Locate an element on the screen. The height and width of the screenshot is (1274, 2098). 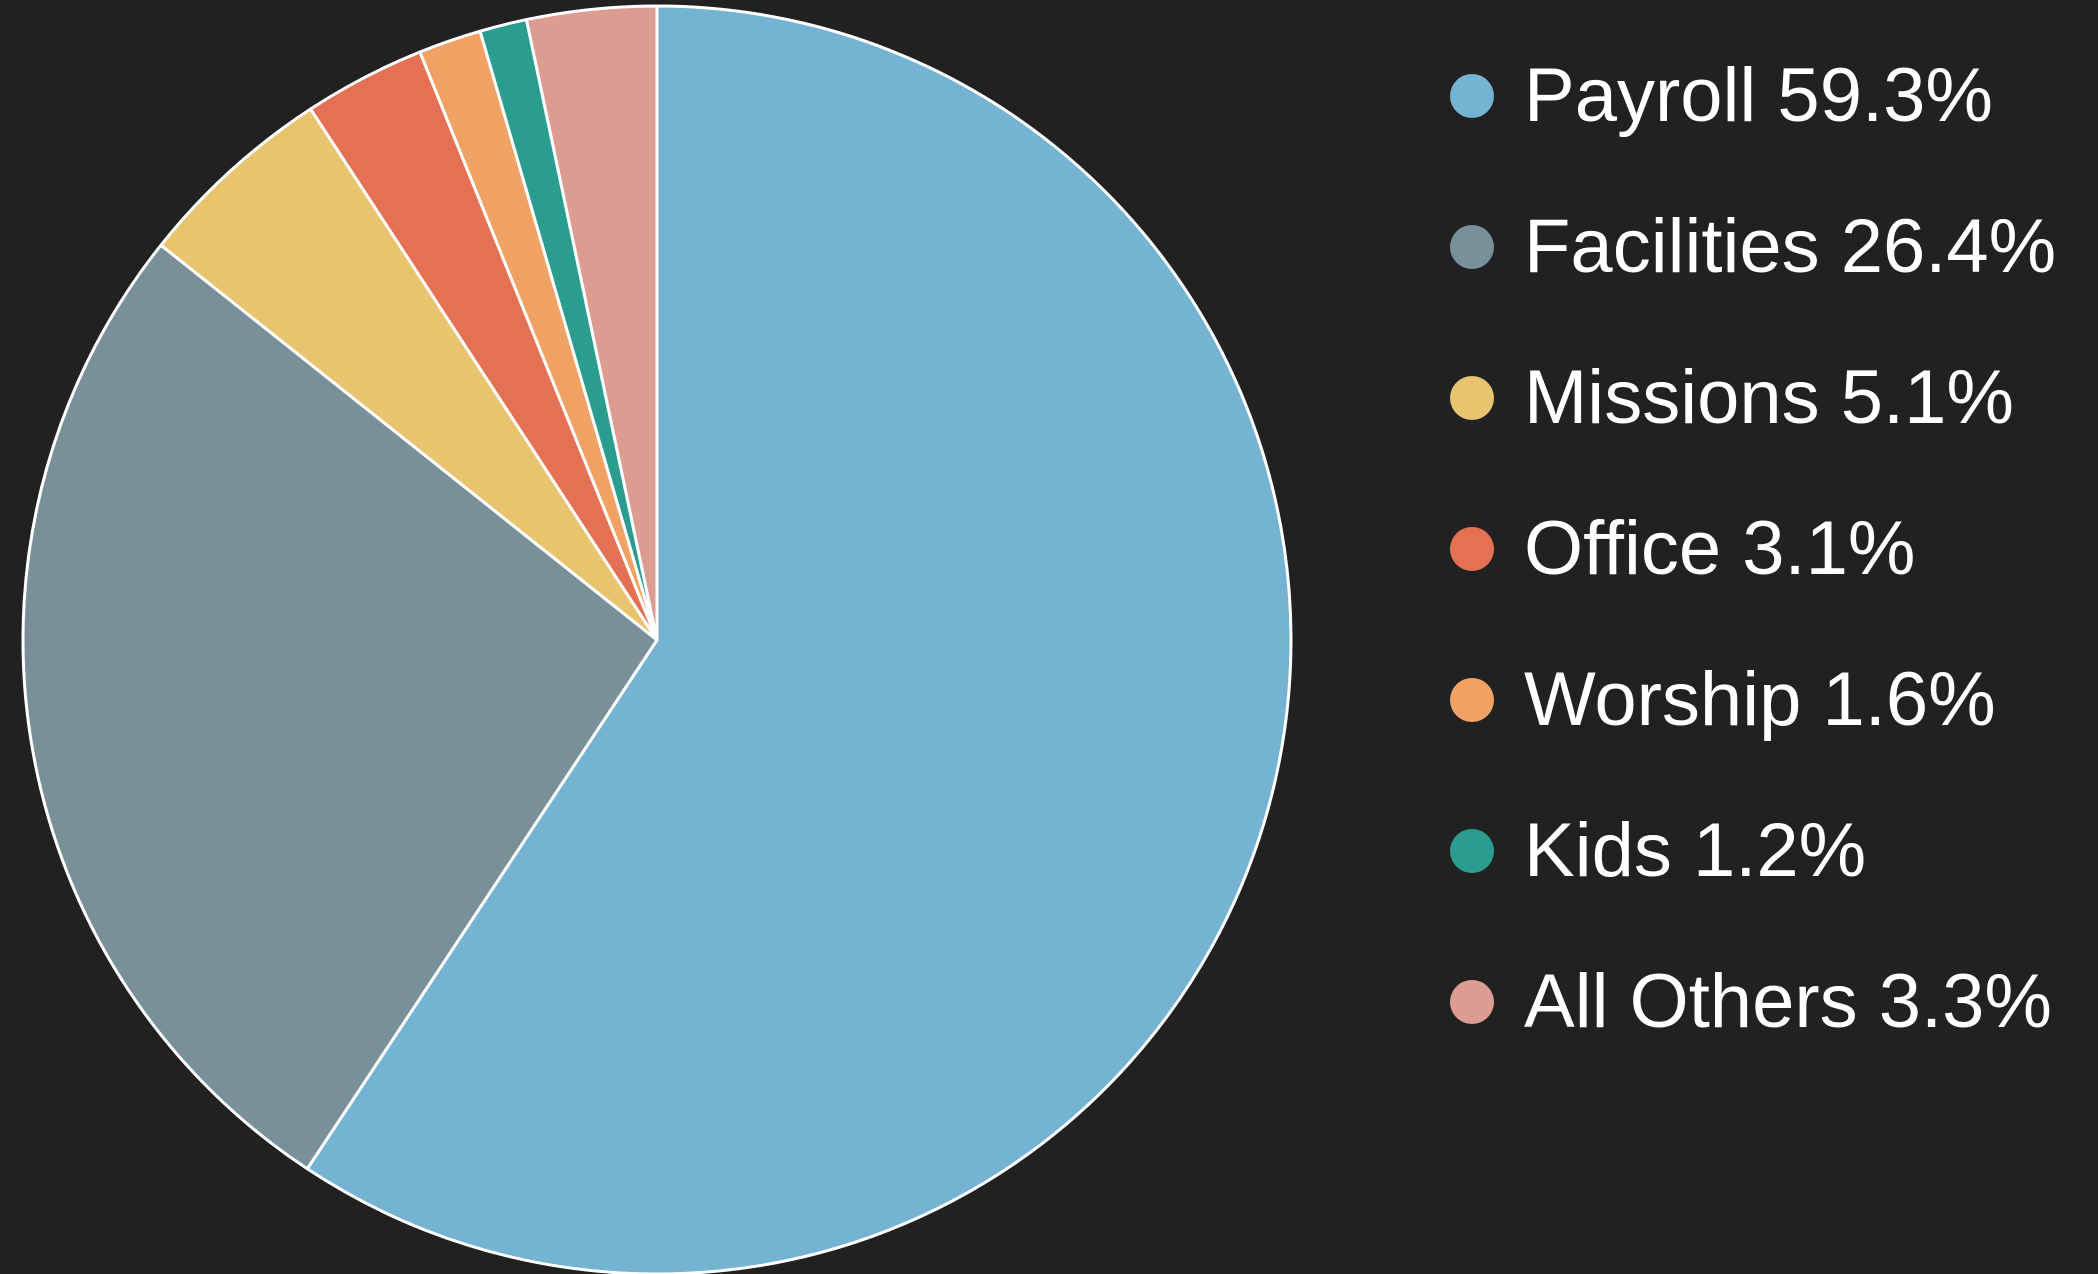
pie-slice-missions is located at coordinates (409, 374).